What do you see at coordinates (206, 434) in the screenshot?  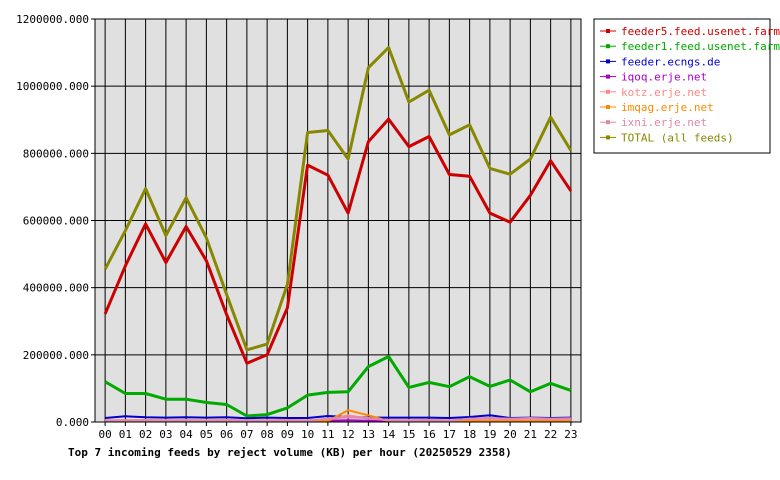 I see `x-tick-label: 05` at bounding box center [206, 434].